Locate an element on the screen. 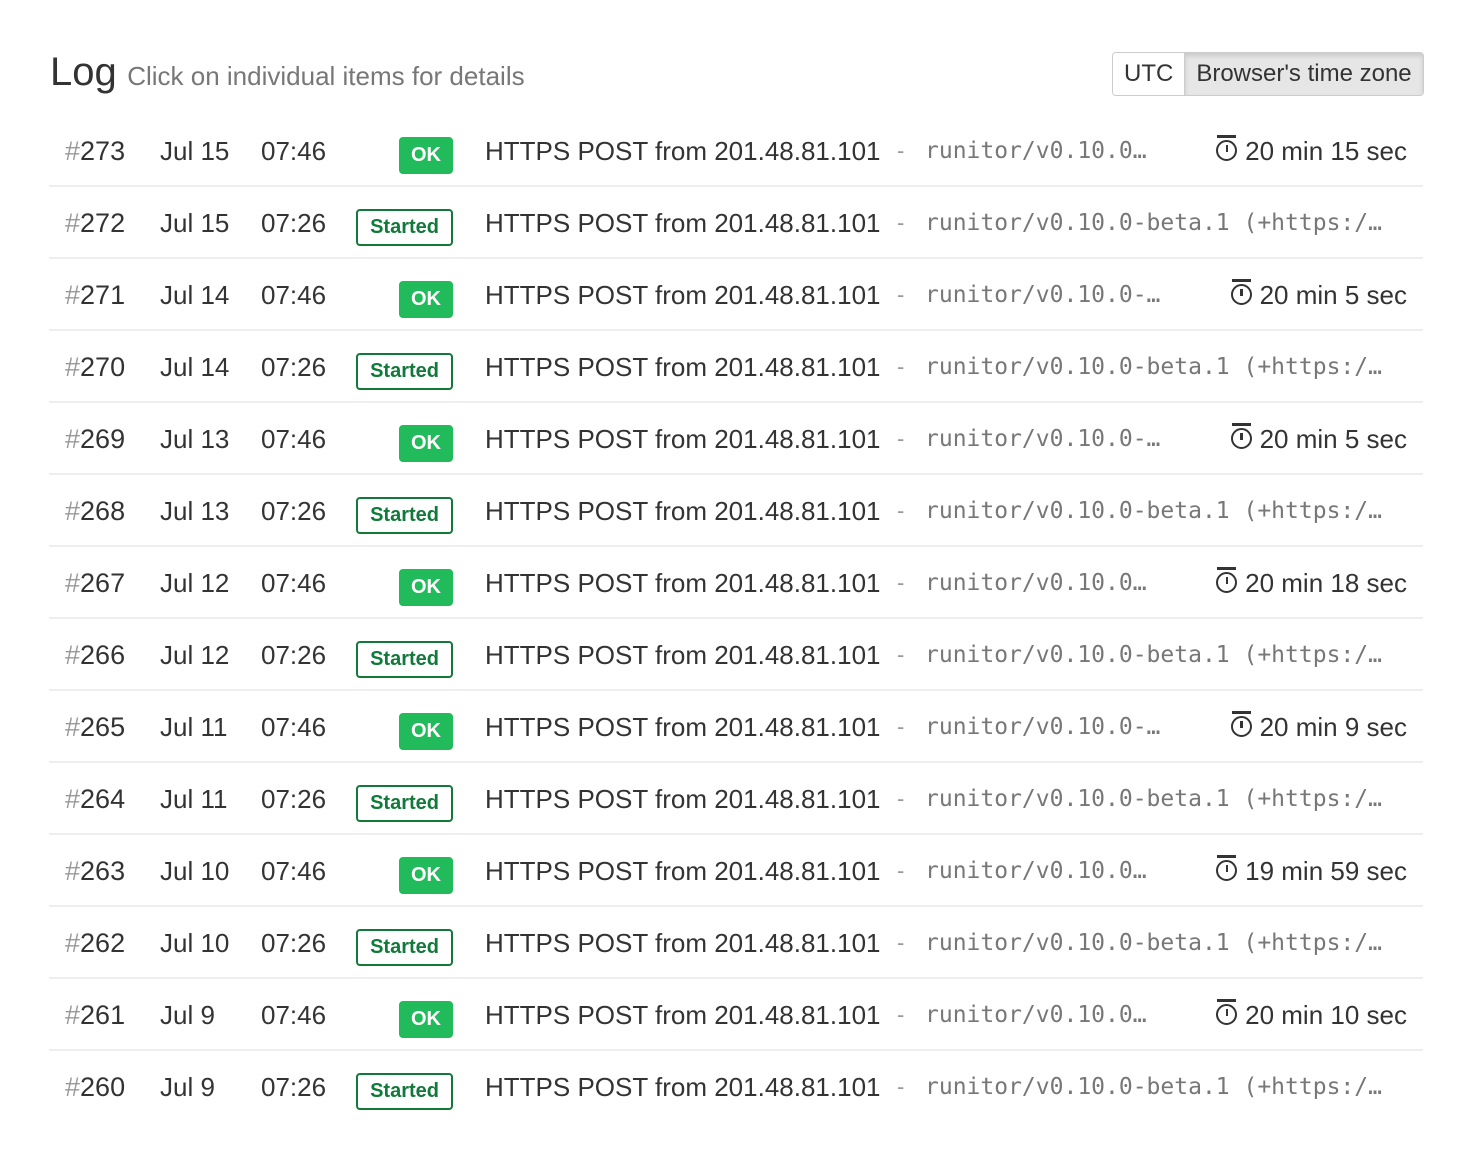  browser-timezone-button: Browser's time zone is located at coordinates (1304, 74).